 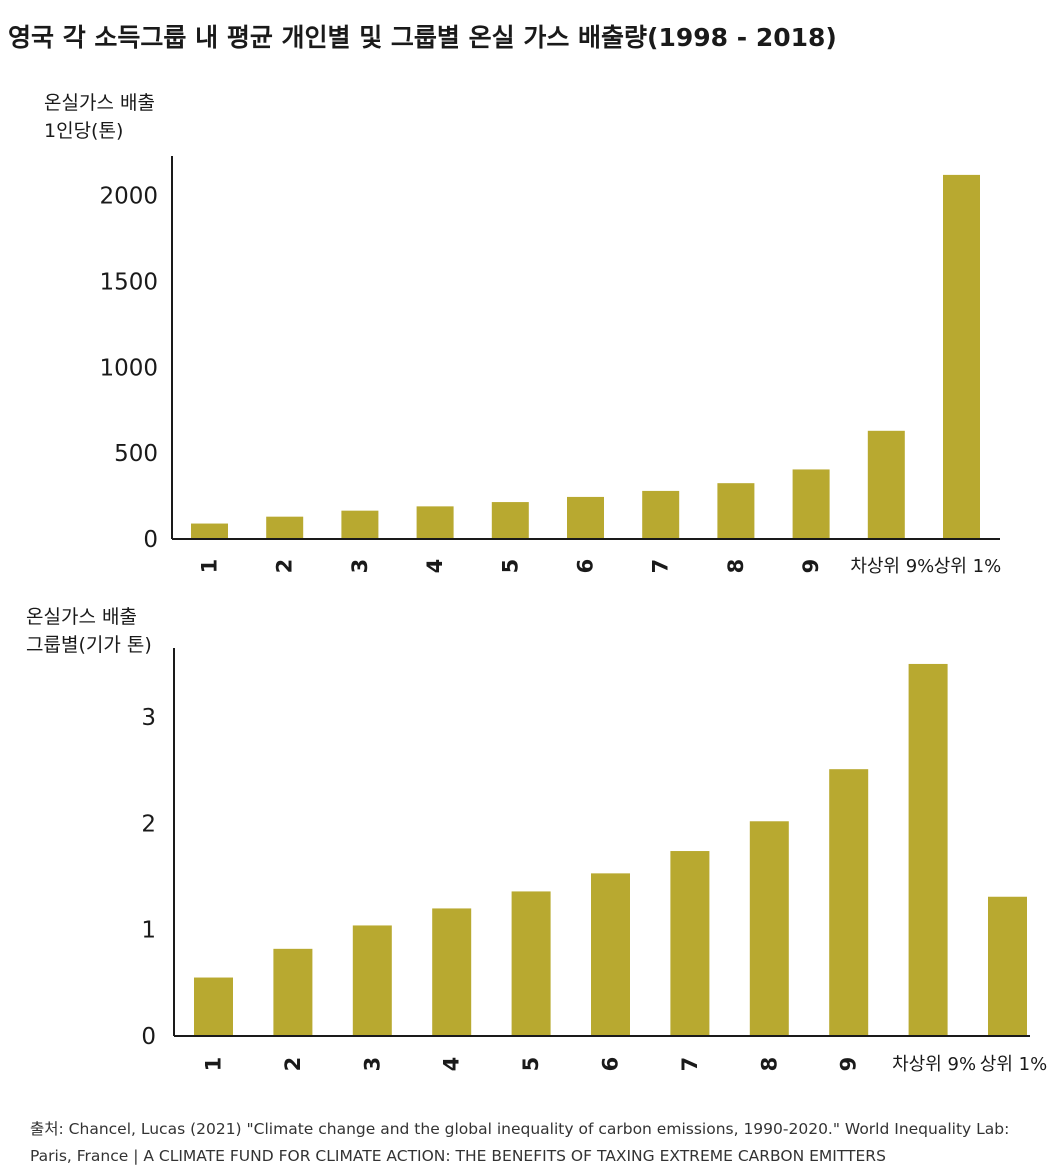 I want to click on chart1-y-tick-1500: 1500, so click(x=128, y=282).